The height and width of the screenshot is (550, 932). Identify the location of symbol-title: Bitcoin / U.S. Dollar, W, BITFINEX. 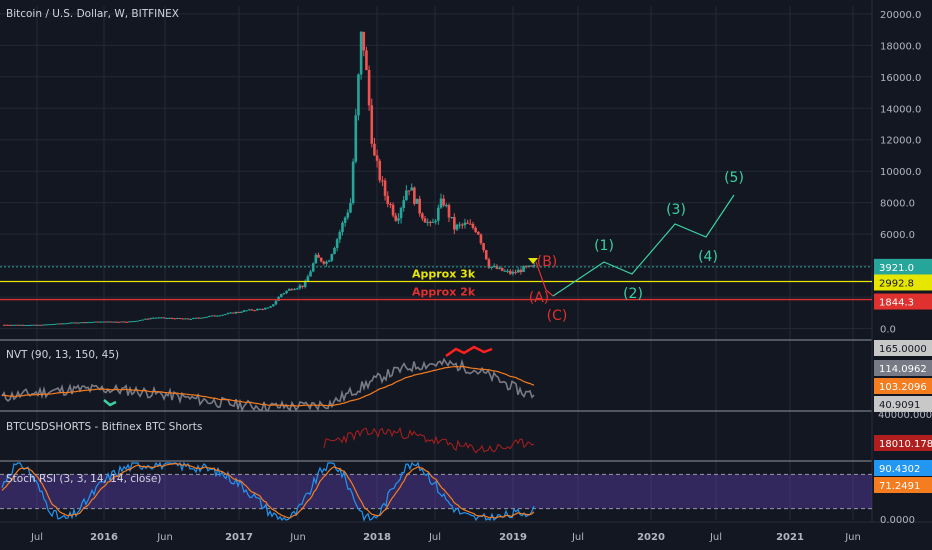
(92, 14).